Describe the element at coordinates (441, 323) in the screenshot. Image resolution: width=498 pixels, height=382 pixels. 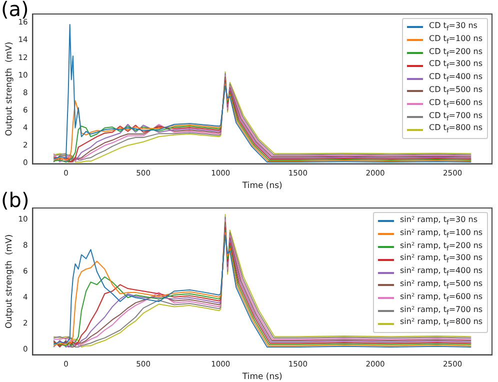
I see `legend-label: sin² ramp, t$_{f}$=800 ns` at that location.